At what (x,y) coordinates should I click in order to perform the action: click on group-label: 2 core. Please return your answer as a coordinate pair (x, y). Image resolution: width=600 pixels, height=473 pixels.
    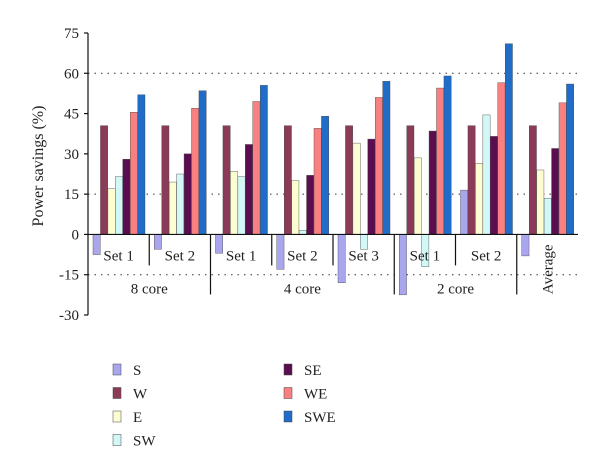
    Looking at the image, I should click on (455, 289).